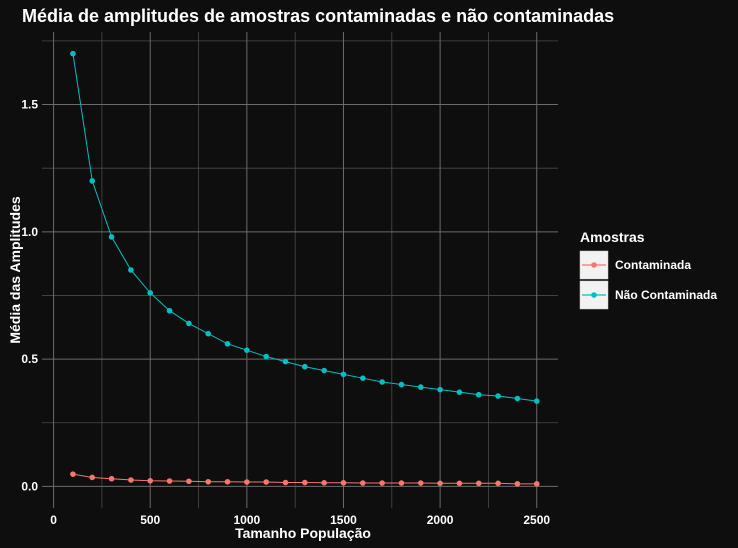 This screenshot has height=548, width=738. Describe the element at coordinates (440, 520) in the screenshot. I see `x-tick-label: 2000` at that location.